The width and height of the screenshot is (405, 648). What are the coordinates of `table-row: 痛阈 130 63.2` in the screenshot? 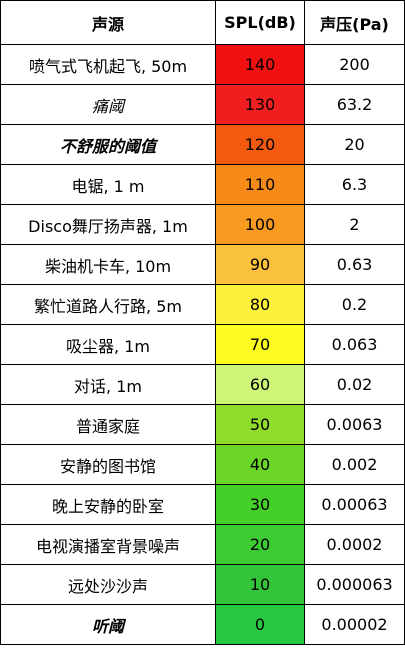 It's located at (202, 104).